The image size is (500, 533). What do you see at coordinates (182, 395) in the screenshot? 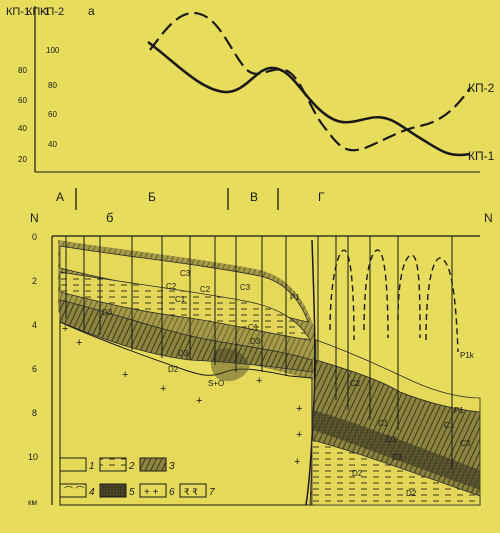
I see `basement-crosses: + + + + + + + + +` at bounding box center [182, 395].